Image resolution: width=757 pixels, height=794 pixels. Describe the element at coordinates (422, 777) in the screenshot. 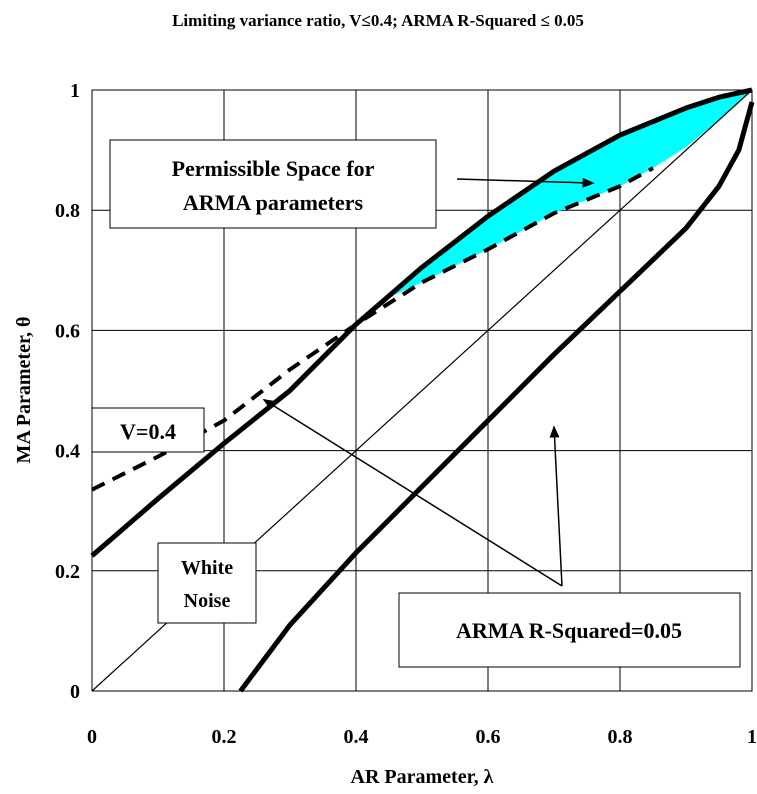

I see `x-axis-label: AR Parameter, λ` at that location.